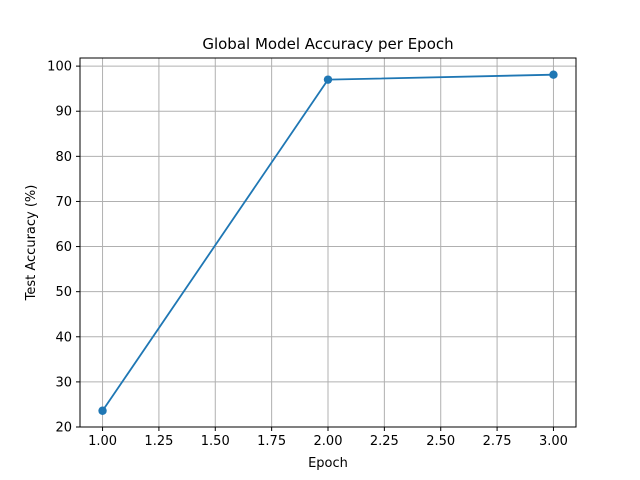 The height and width of the screenshot is (480, 640). What do you see at coordinates (158, 441) in the screenshot?
I see `x-tick-label: 1.25` at bounding box center [158, 441].